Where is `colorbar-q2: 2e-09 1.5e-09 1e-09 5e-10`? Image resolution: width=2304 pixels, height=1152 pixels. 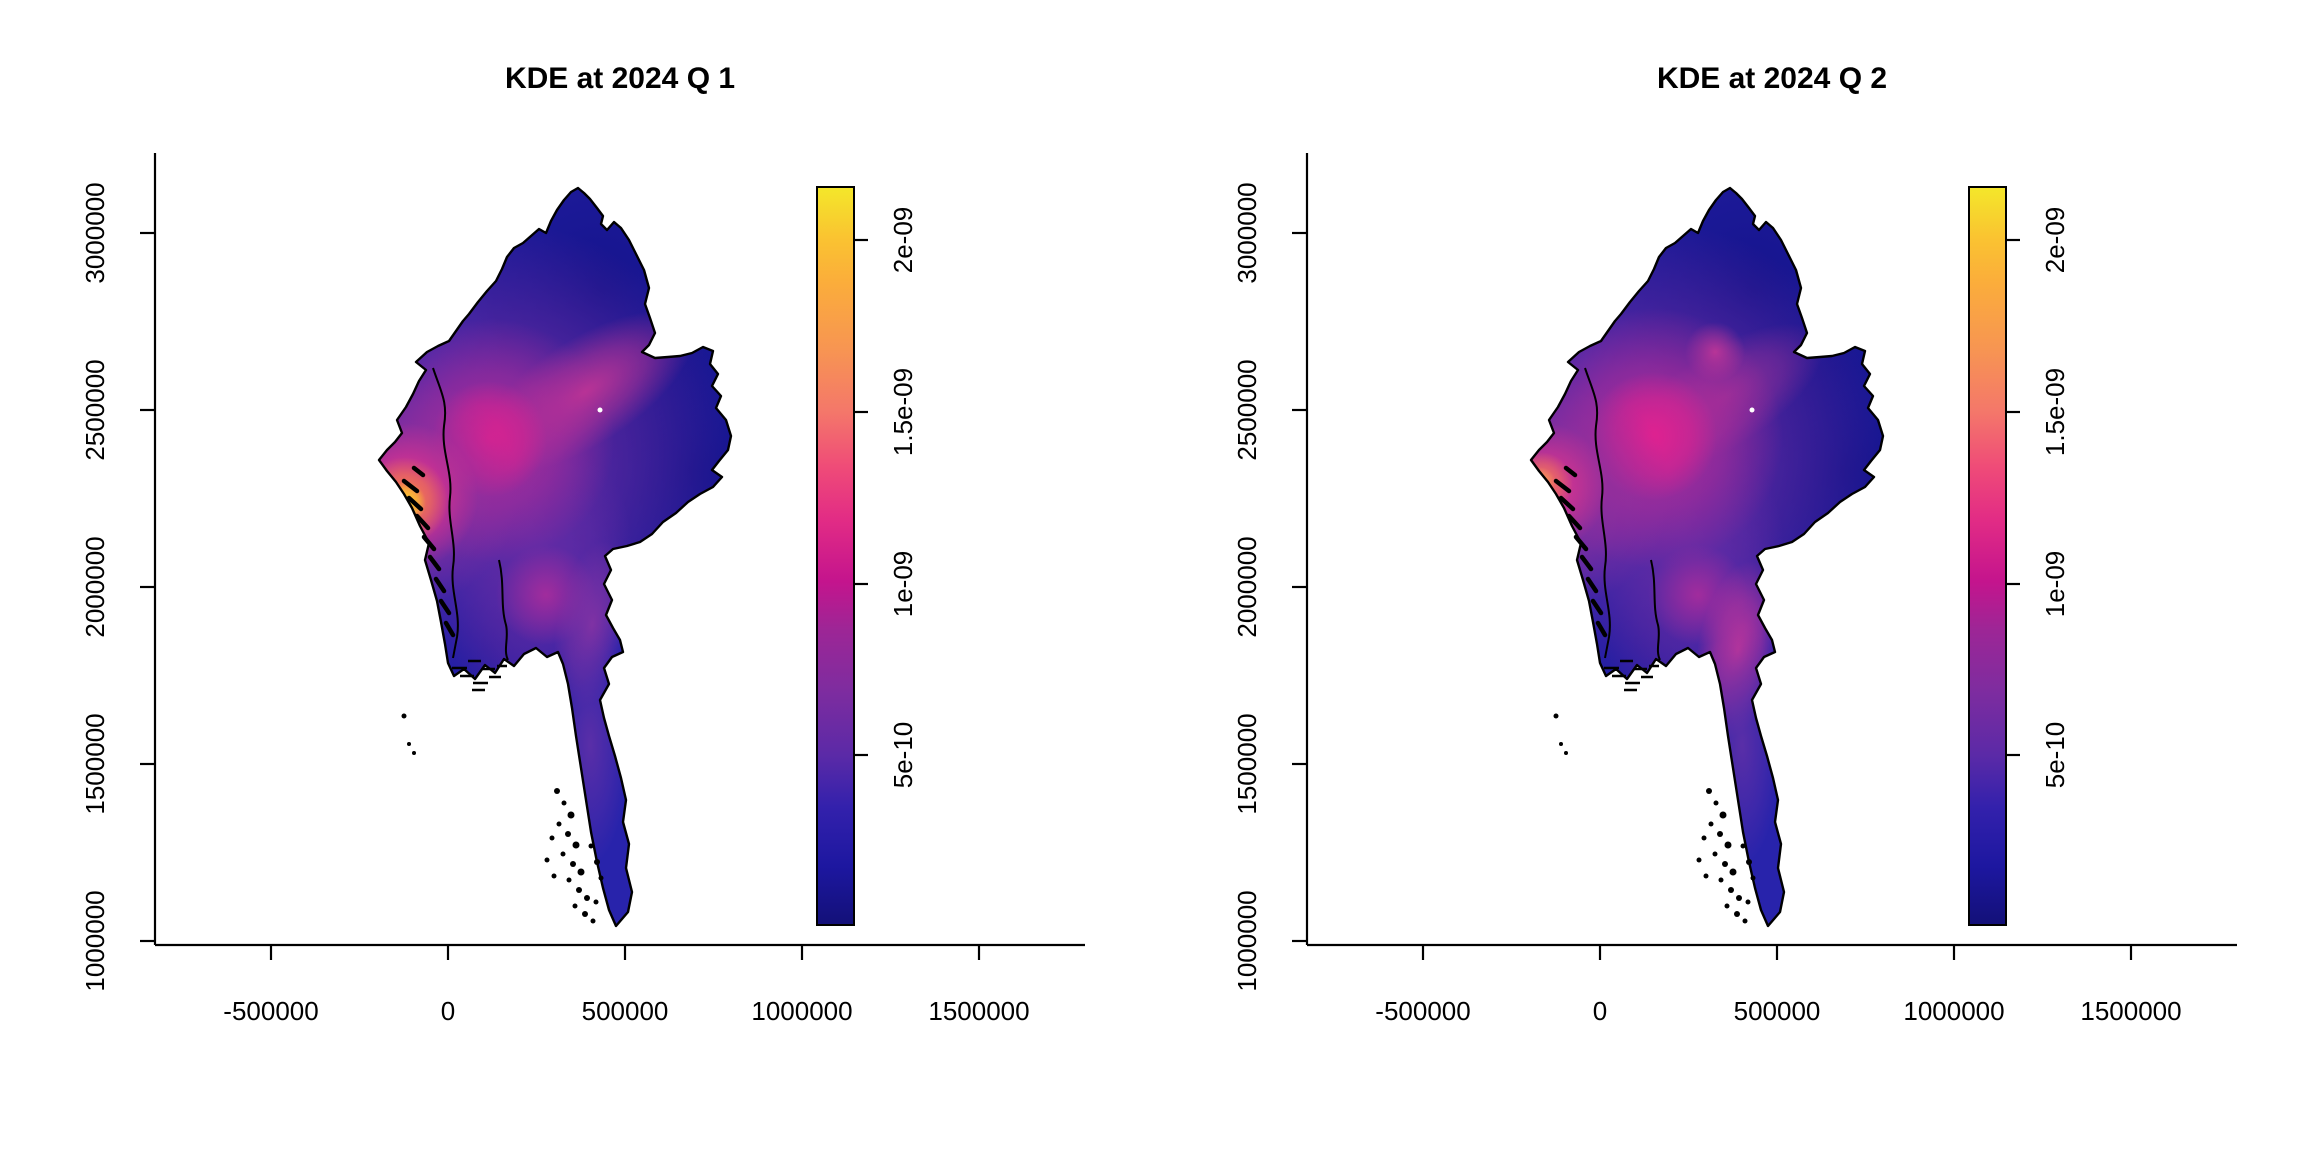
colorbar-q2: 2e-09 1.5e-09 1e-09 5e-10 is located at coordinates (2019, 556).